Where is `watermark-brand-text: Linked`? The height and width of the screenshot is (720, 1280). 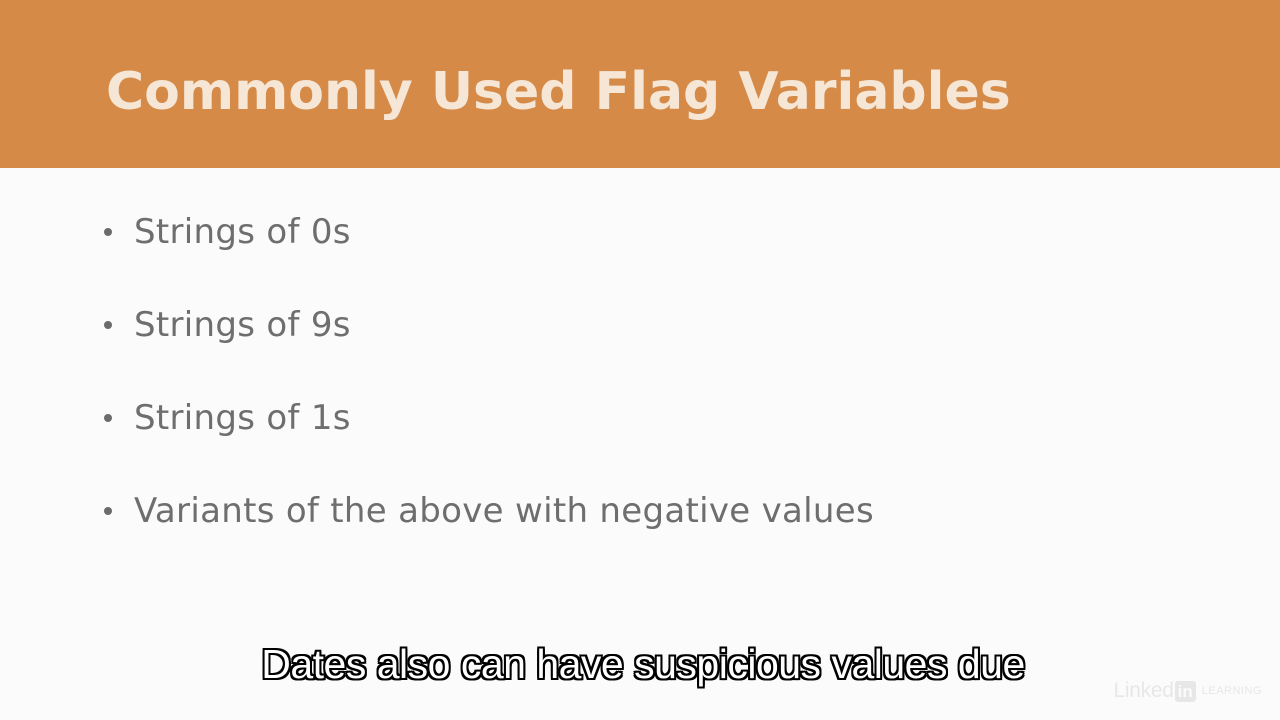 watermark-brand-text: Linked is located at coordinates (1143, 690).